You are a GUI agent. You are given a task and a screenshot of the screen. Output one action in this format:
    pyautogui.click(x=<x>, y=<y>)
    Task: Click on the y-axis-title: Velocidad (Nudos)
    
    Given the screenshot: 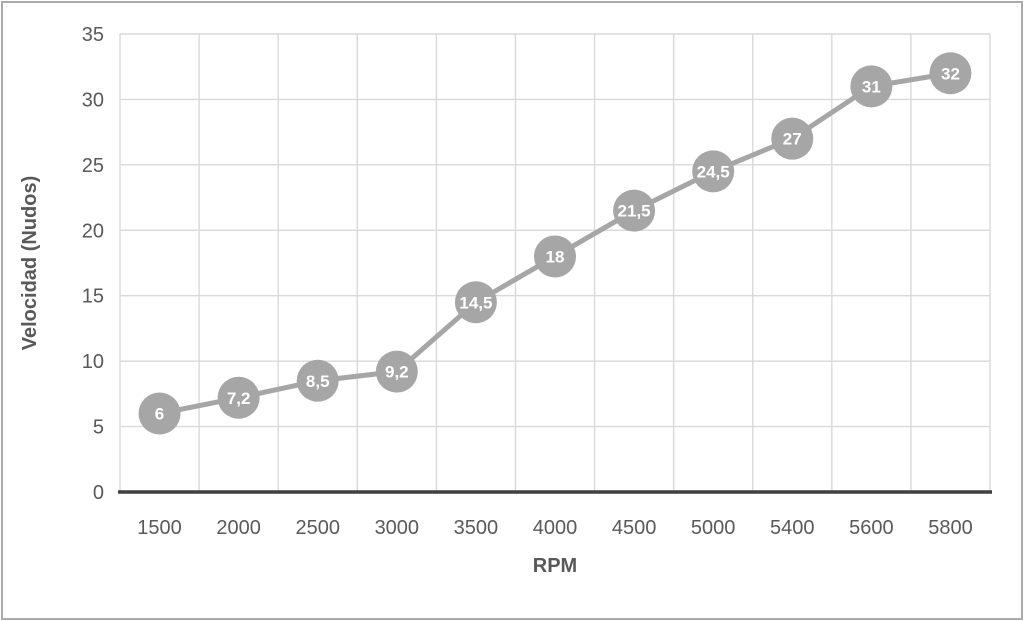 What is the action you would take?
    pyautogui.click(x=30, y=263)
    